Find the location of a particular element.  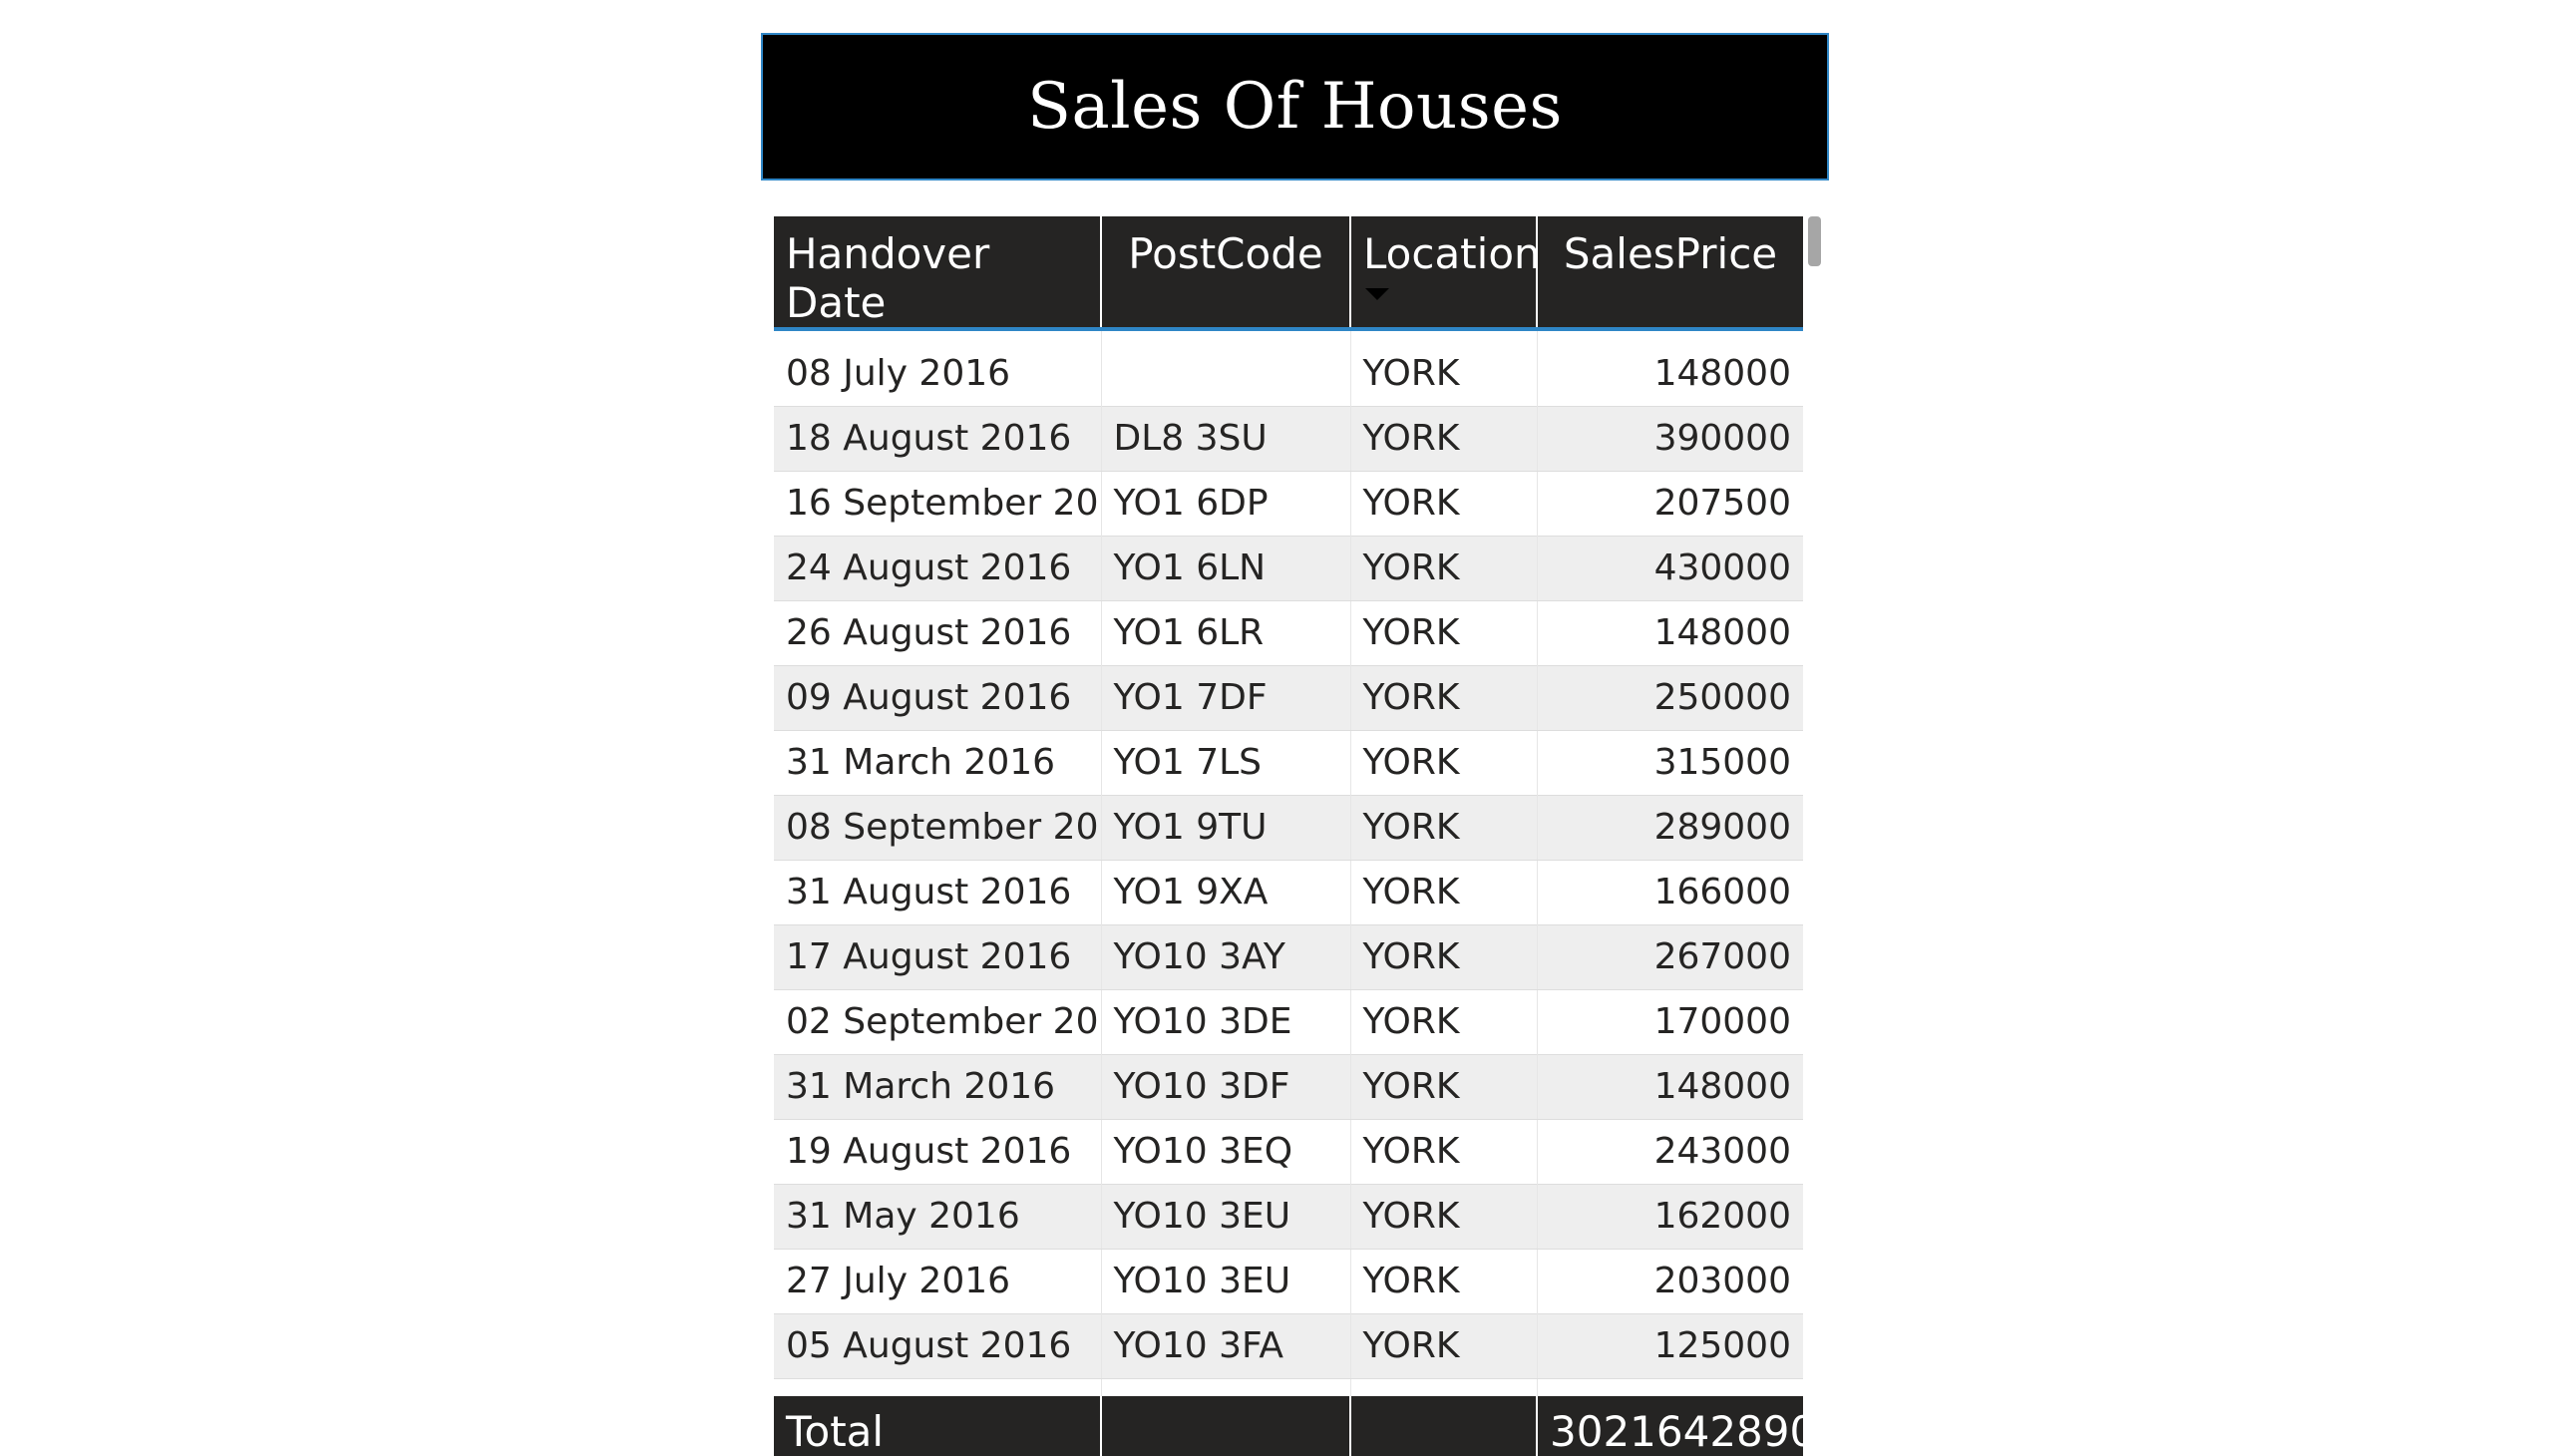

cell-handover-date: 17 August 2016 is located at coordinates (938, 956).